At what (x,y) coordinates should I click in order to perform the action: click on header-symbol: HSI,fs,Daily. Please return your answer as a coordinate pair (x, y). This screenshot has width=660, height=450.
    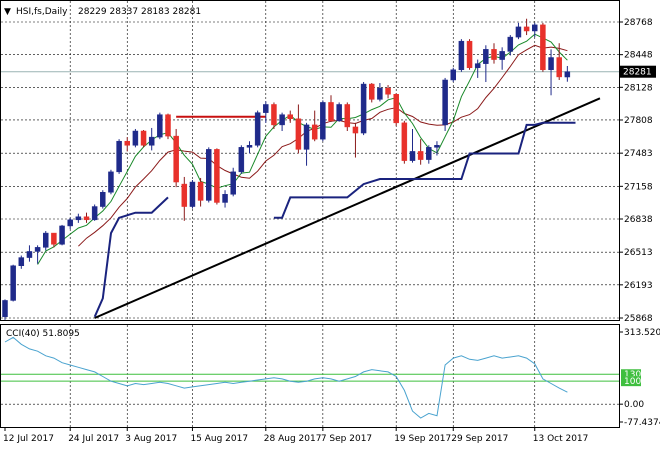
    Looking at the image, I should click on (42, 12).